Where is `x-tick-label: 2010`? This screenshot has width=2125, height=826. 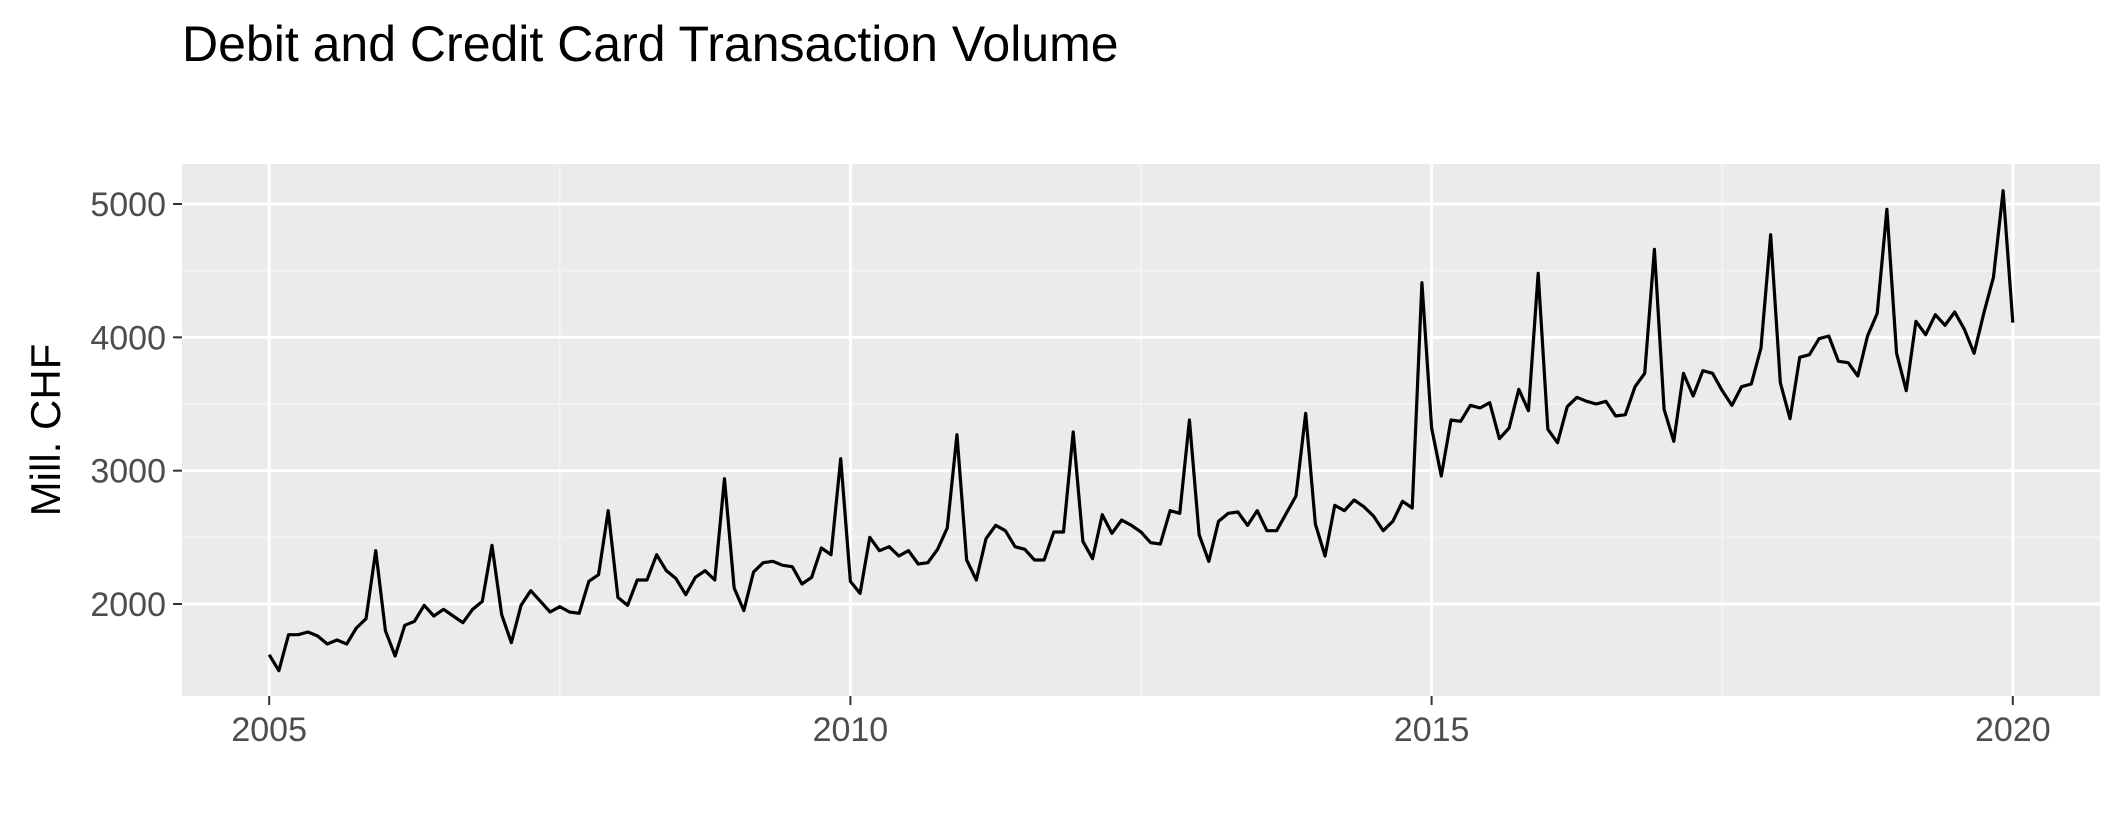
x-tick-label: 2010 is located at coordinates (851, 730).